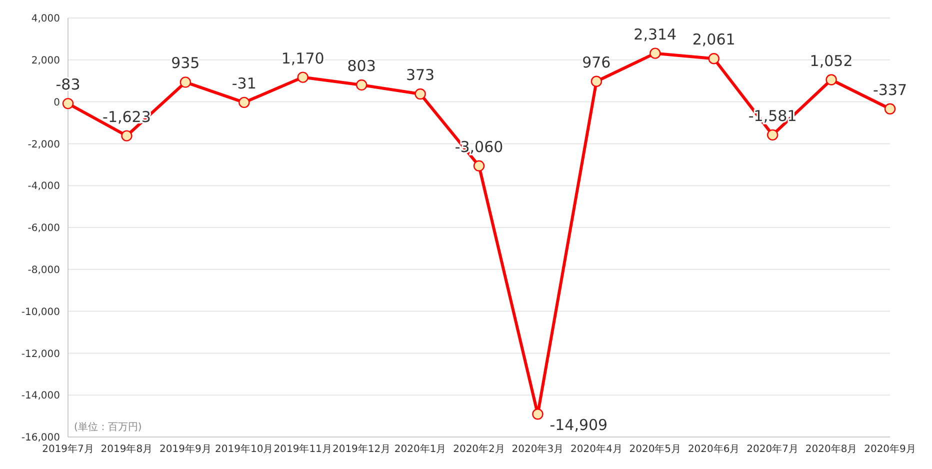  I want to click on x-tick-label: 2020年8月, so click(831, 449).